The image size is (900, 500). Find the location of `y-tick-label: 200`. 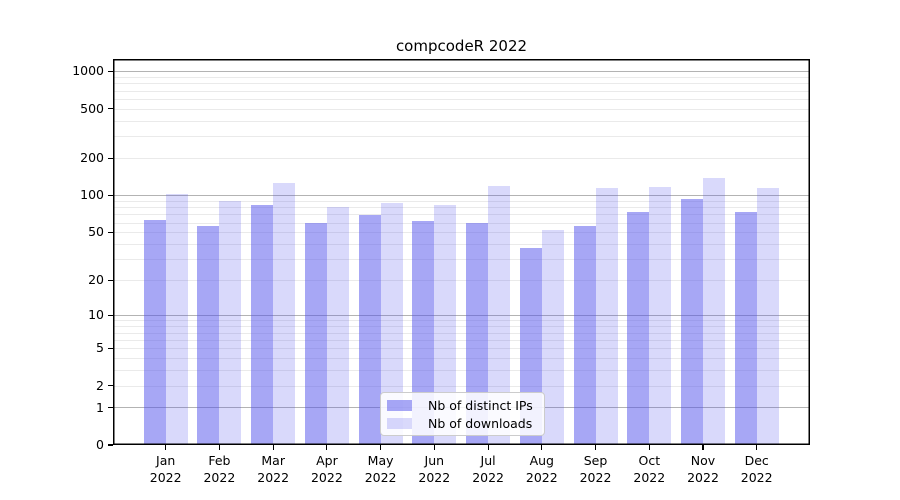

y-tick-label: 200 is located at coordinates (92, 158).